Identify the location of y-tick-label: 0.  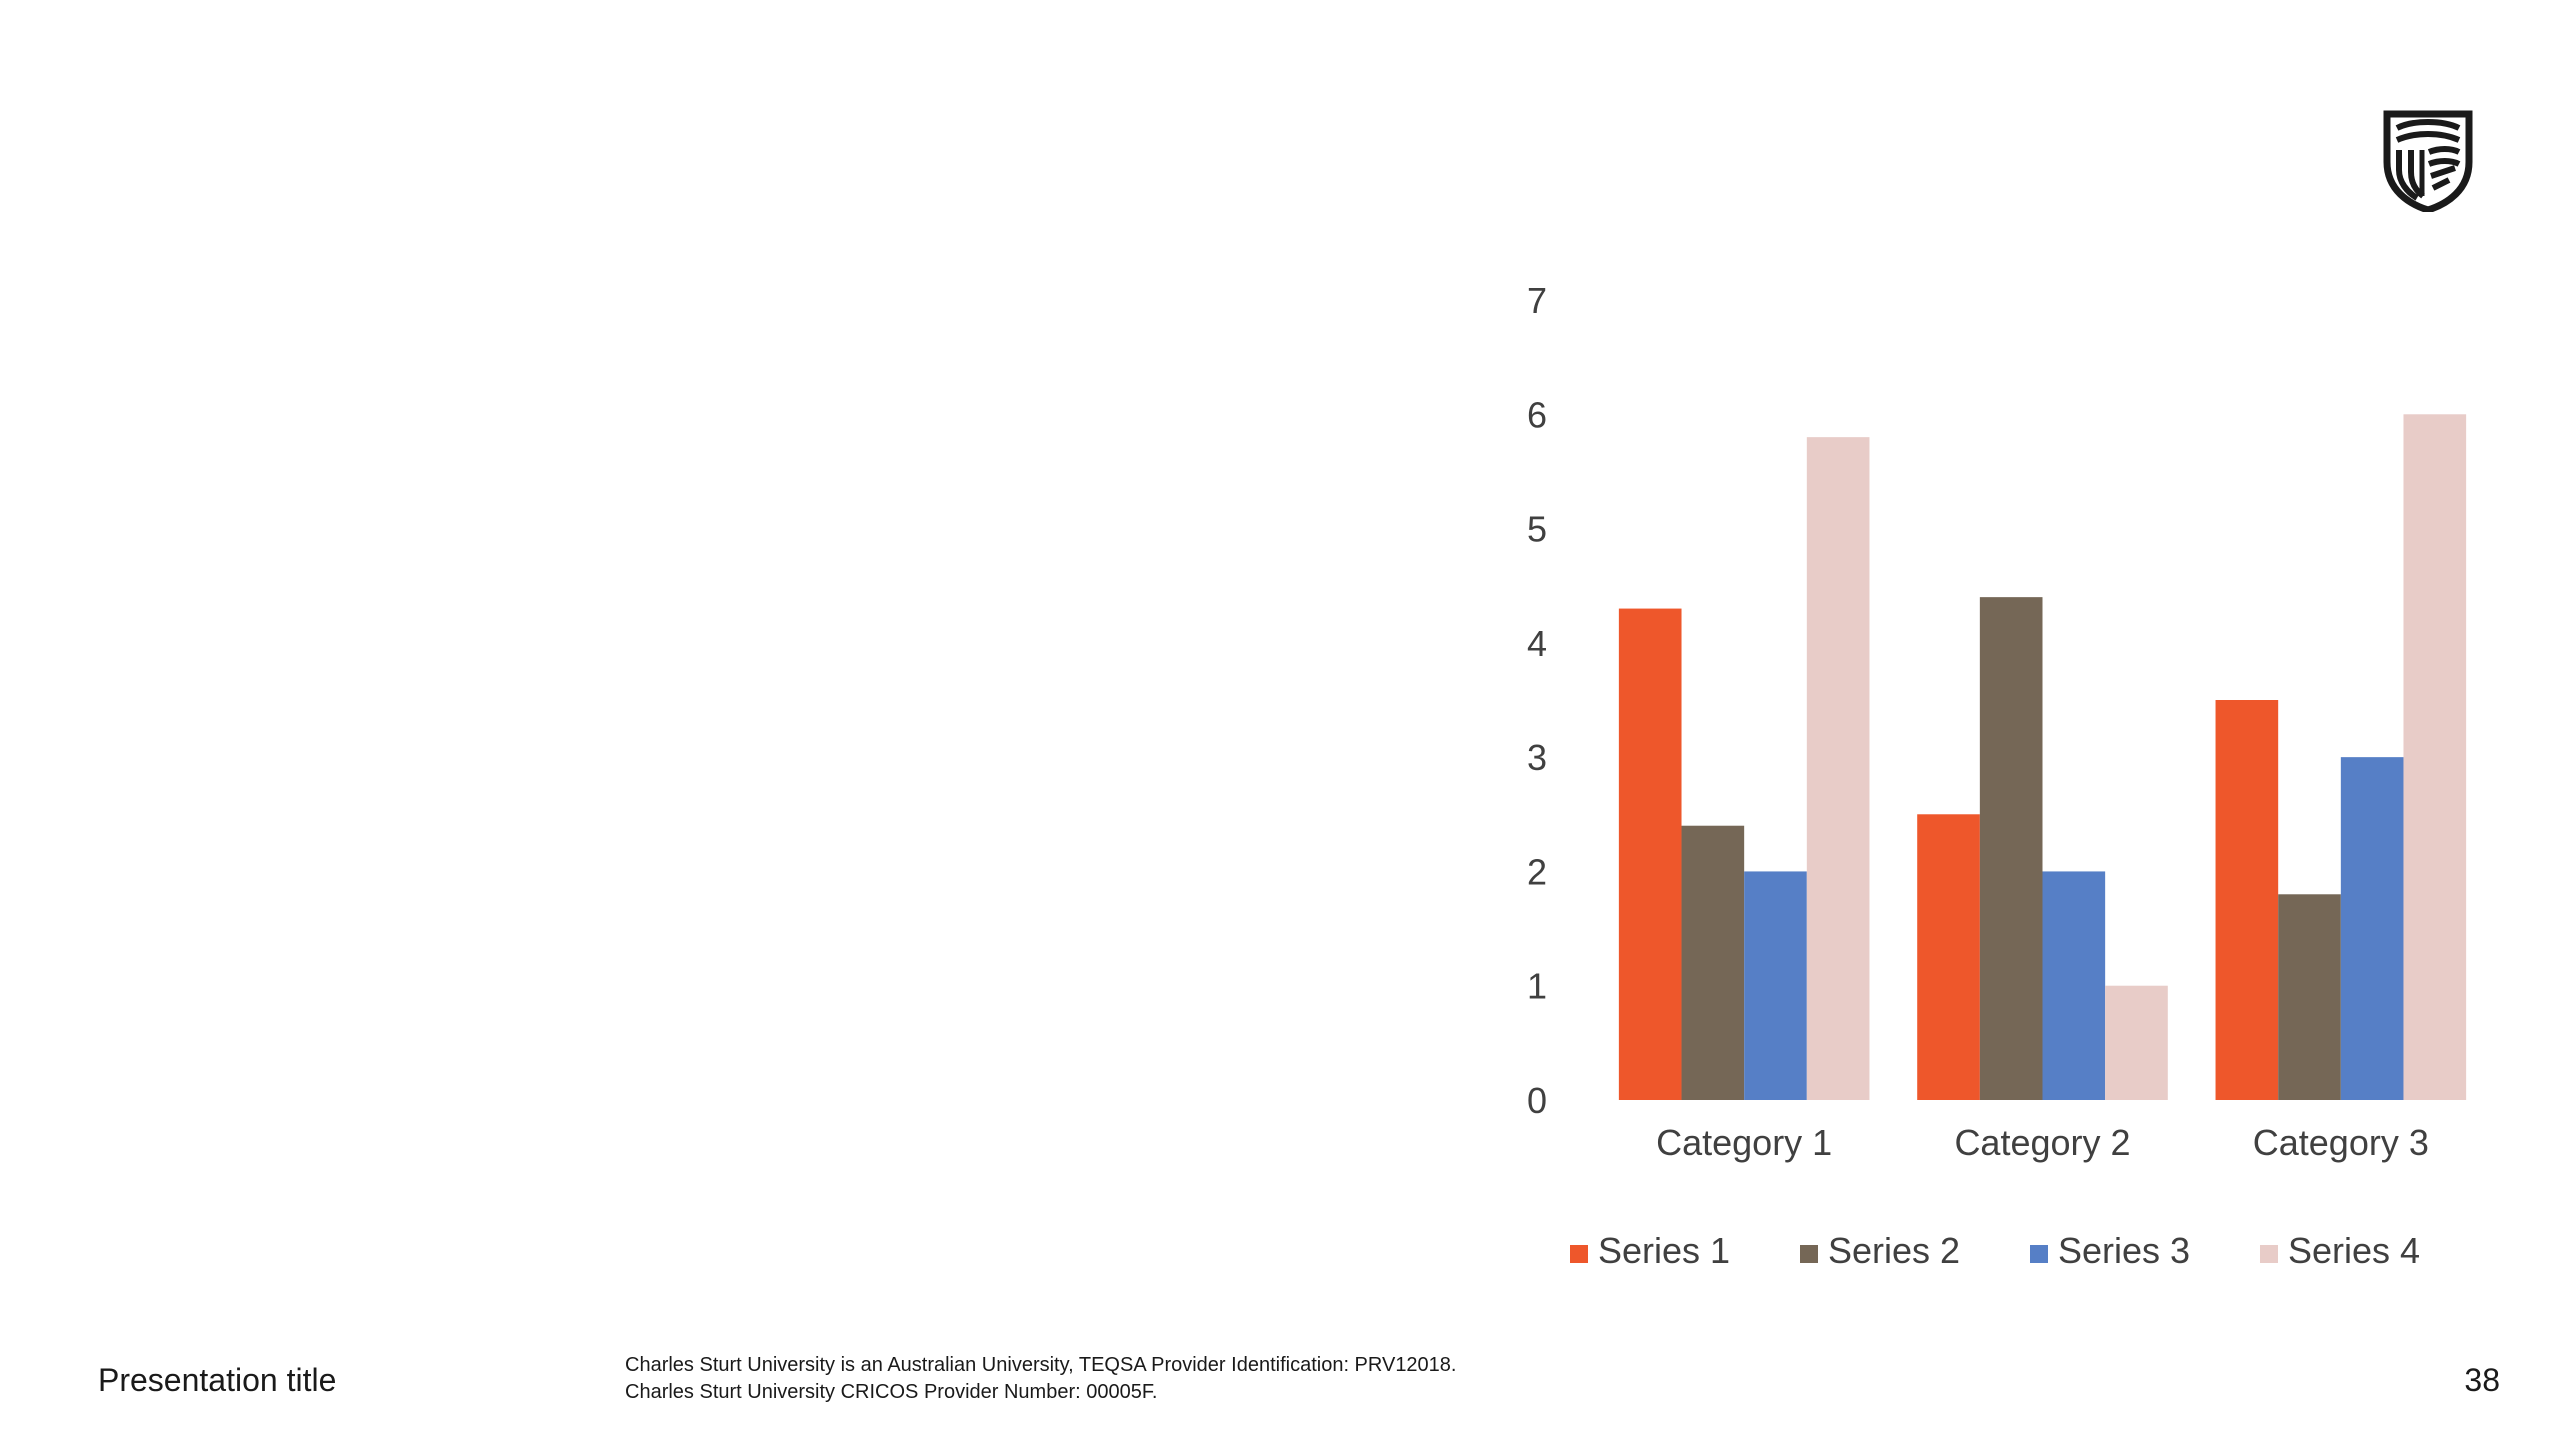
(1537, 1100).